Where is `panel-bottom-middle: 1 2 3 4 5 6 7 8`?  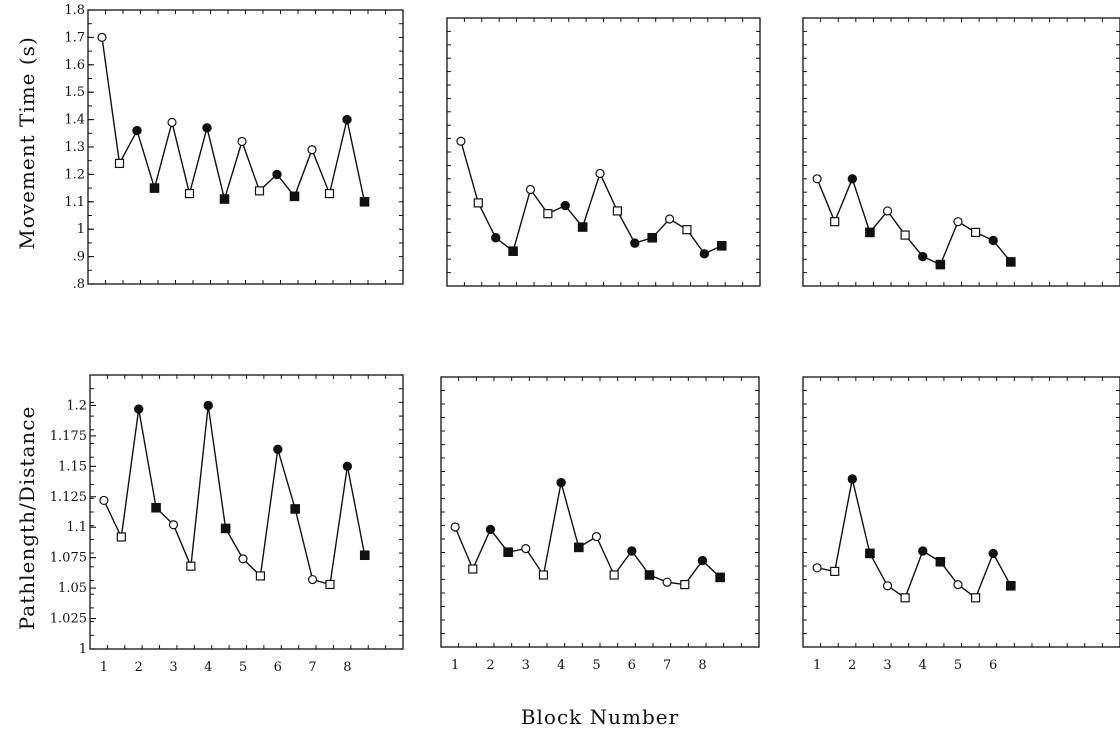
panel-bottom-middle: 1 2 3 4 5 6 7 8 is located at coordinates (600, 524).